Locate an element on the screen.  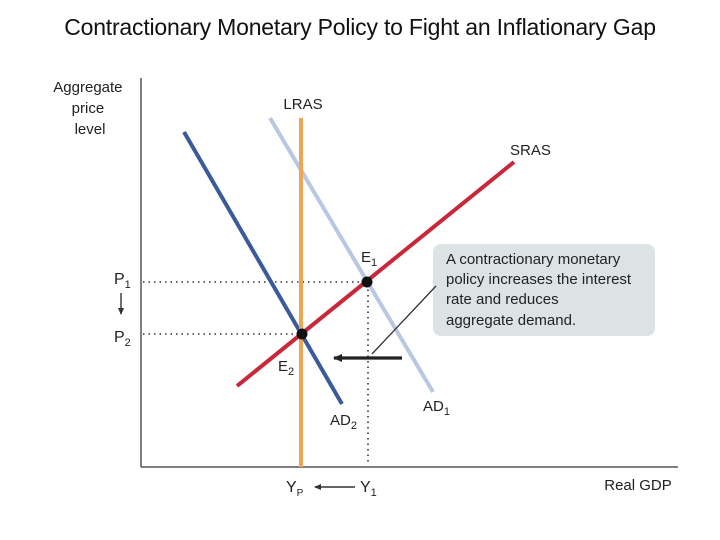
y1-label: Y1 is located at coordinates (368, 489).